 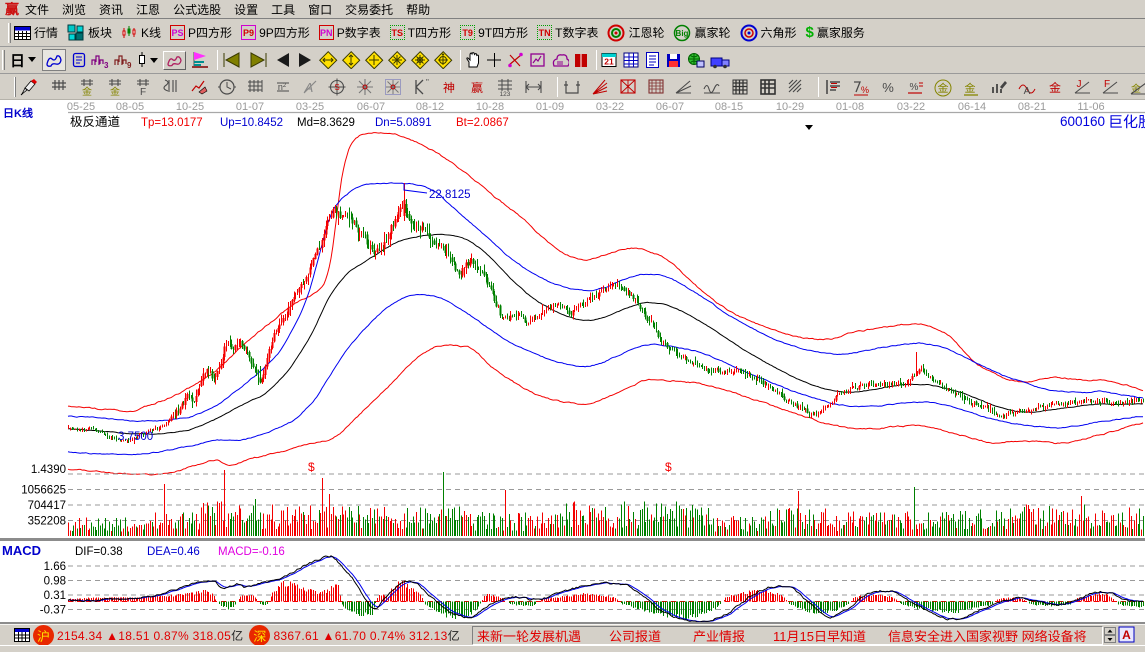 What do you see at coordinates (55, 596) in the screenshot?
I see `svg-text: 0.31` at bounding box center [55, 596].